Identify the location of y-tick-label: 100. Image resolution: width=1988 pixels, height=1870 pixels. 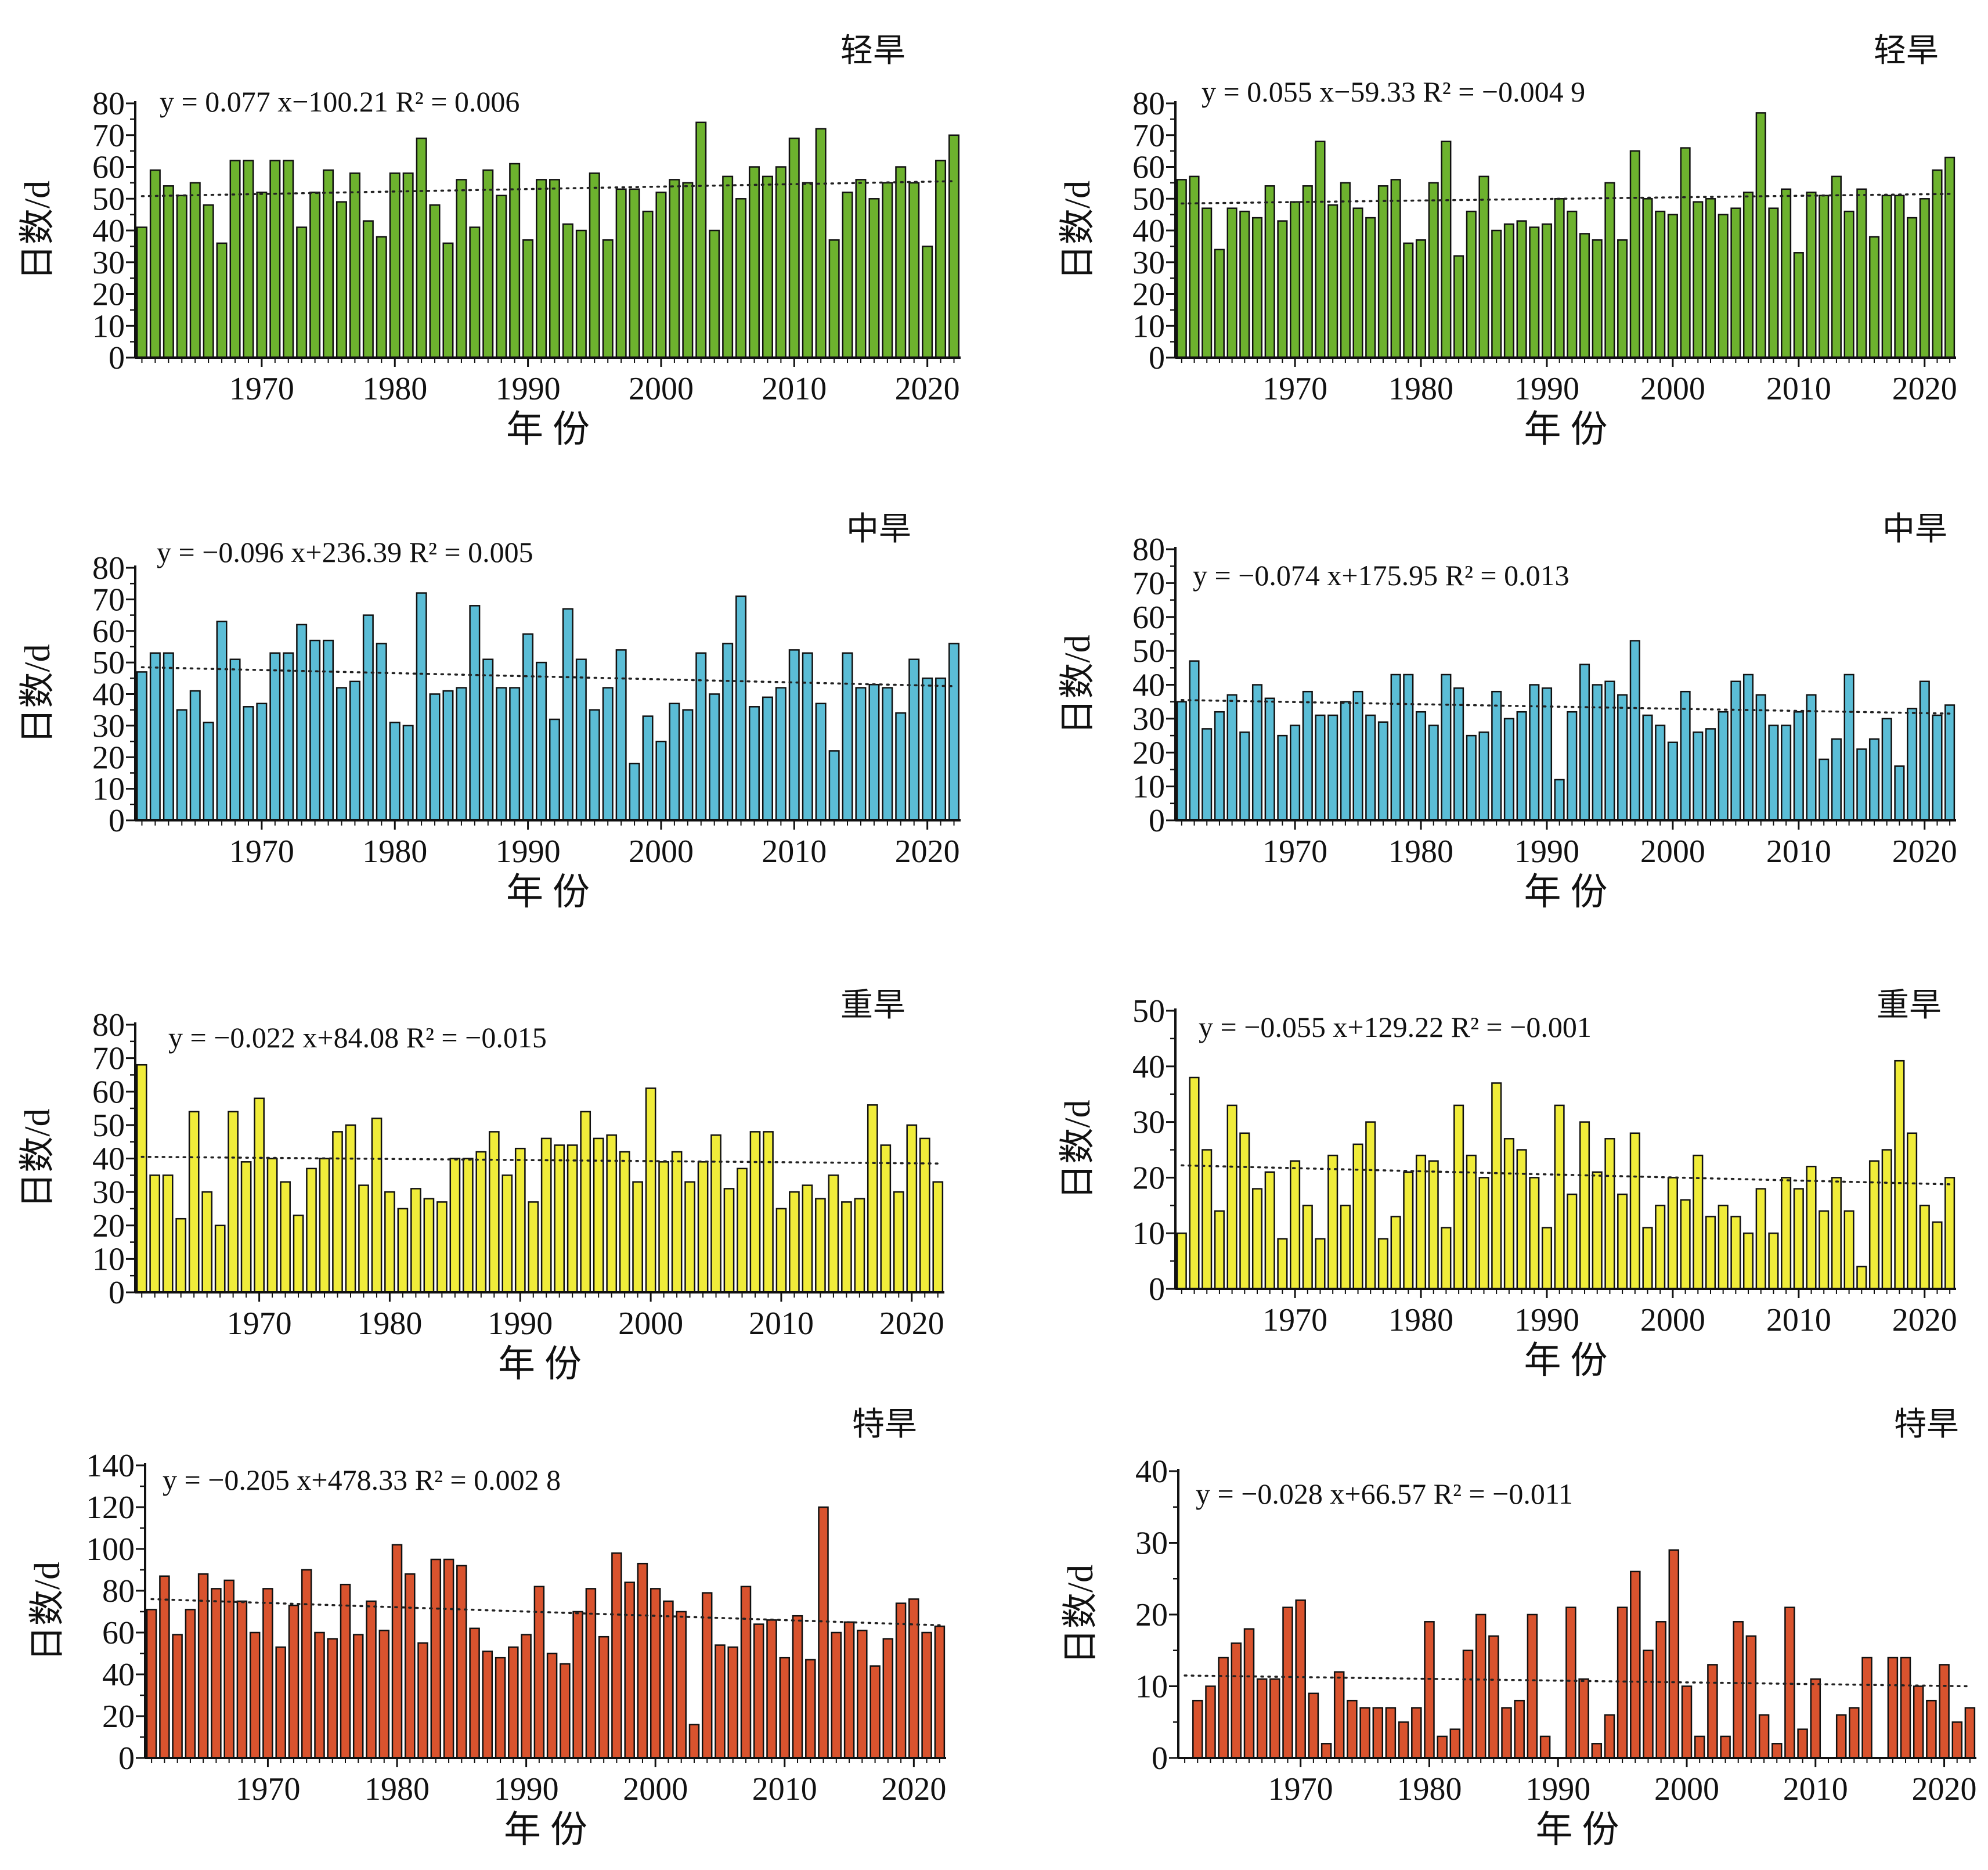
(111, 1550).